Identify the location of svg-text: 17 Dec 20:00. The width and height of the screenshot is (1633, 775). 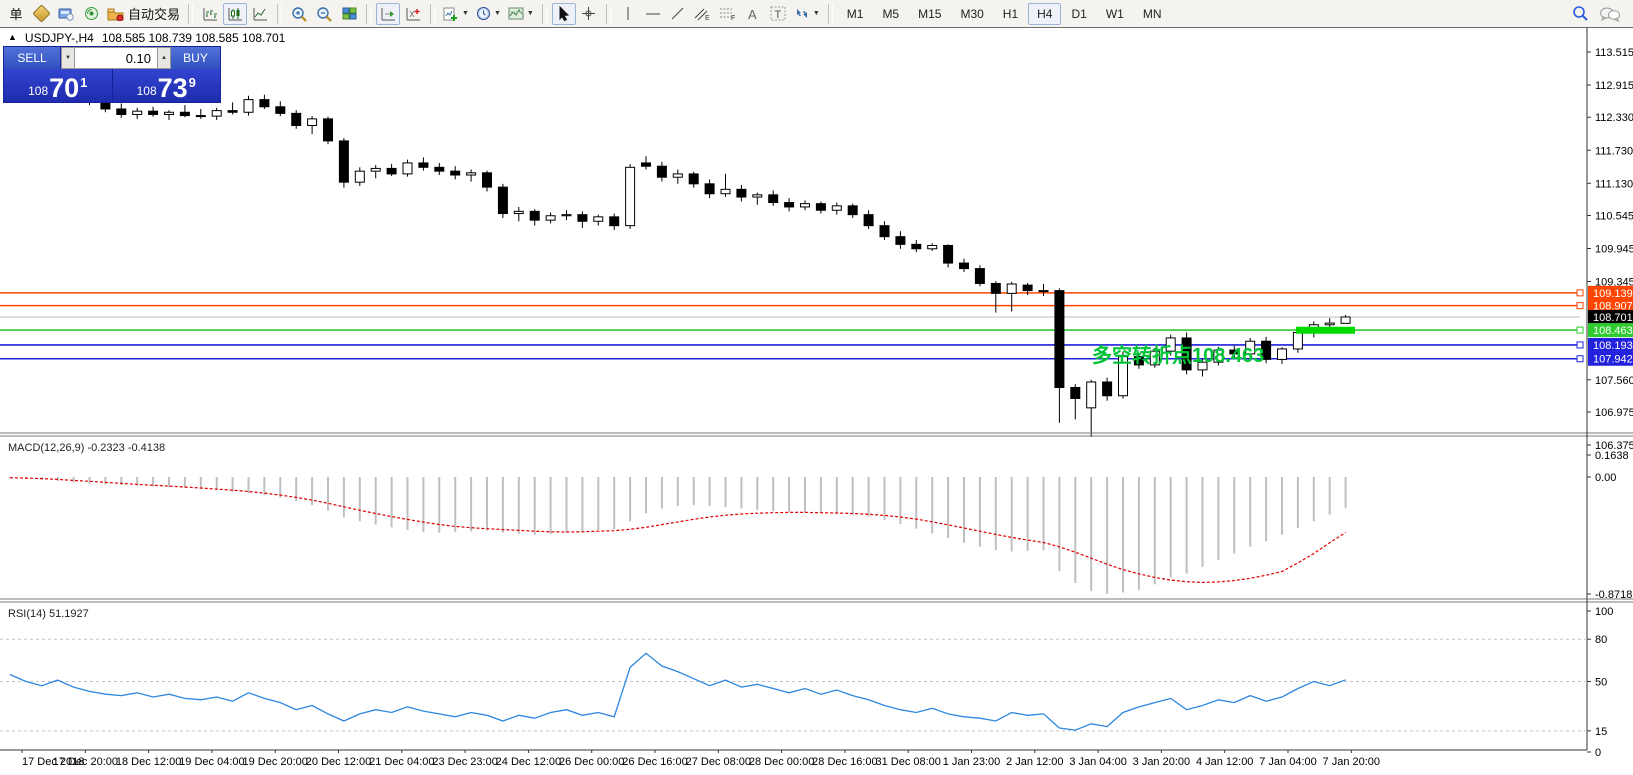
(85, 762).